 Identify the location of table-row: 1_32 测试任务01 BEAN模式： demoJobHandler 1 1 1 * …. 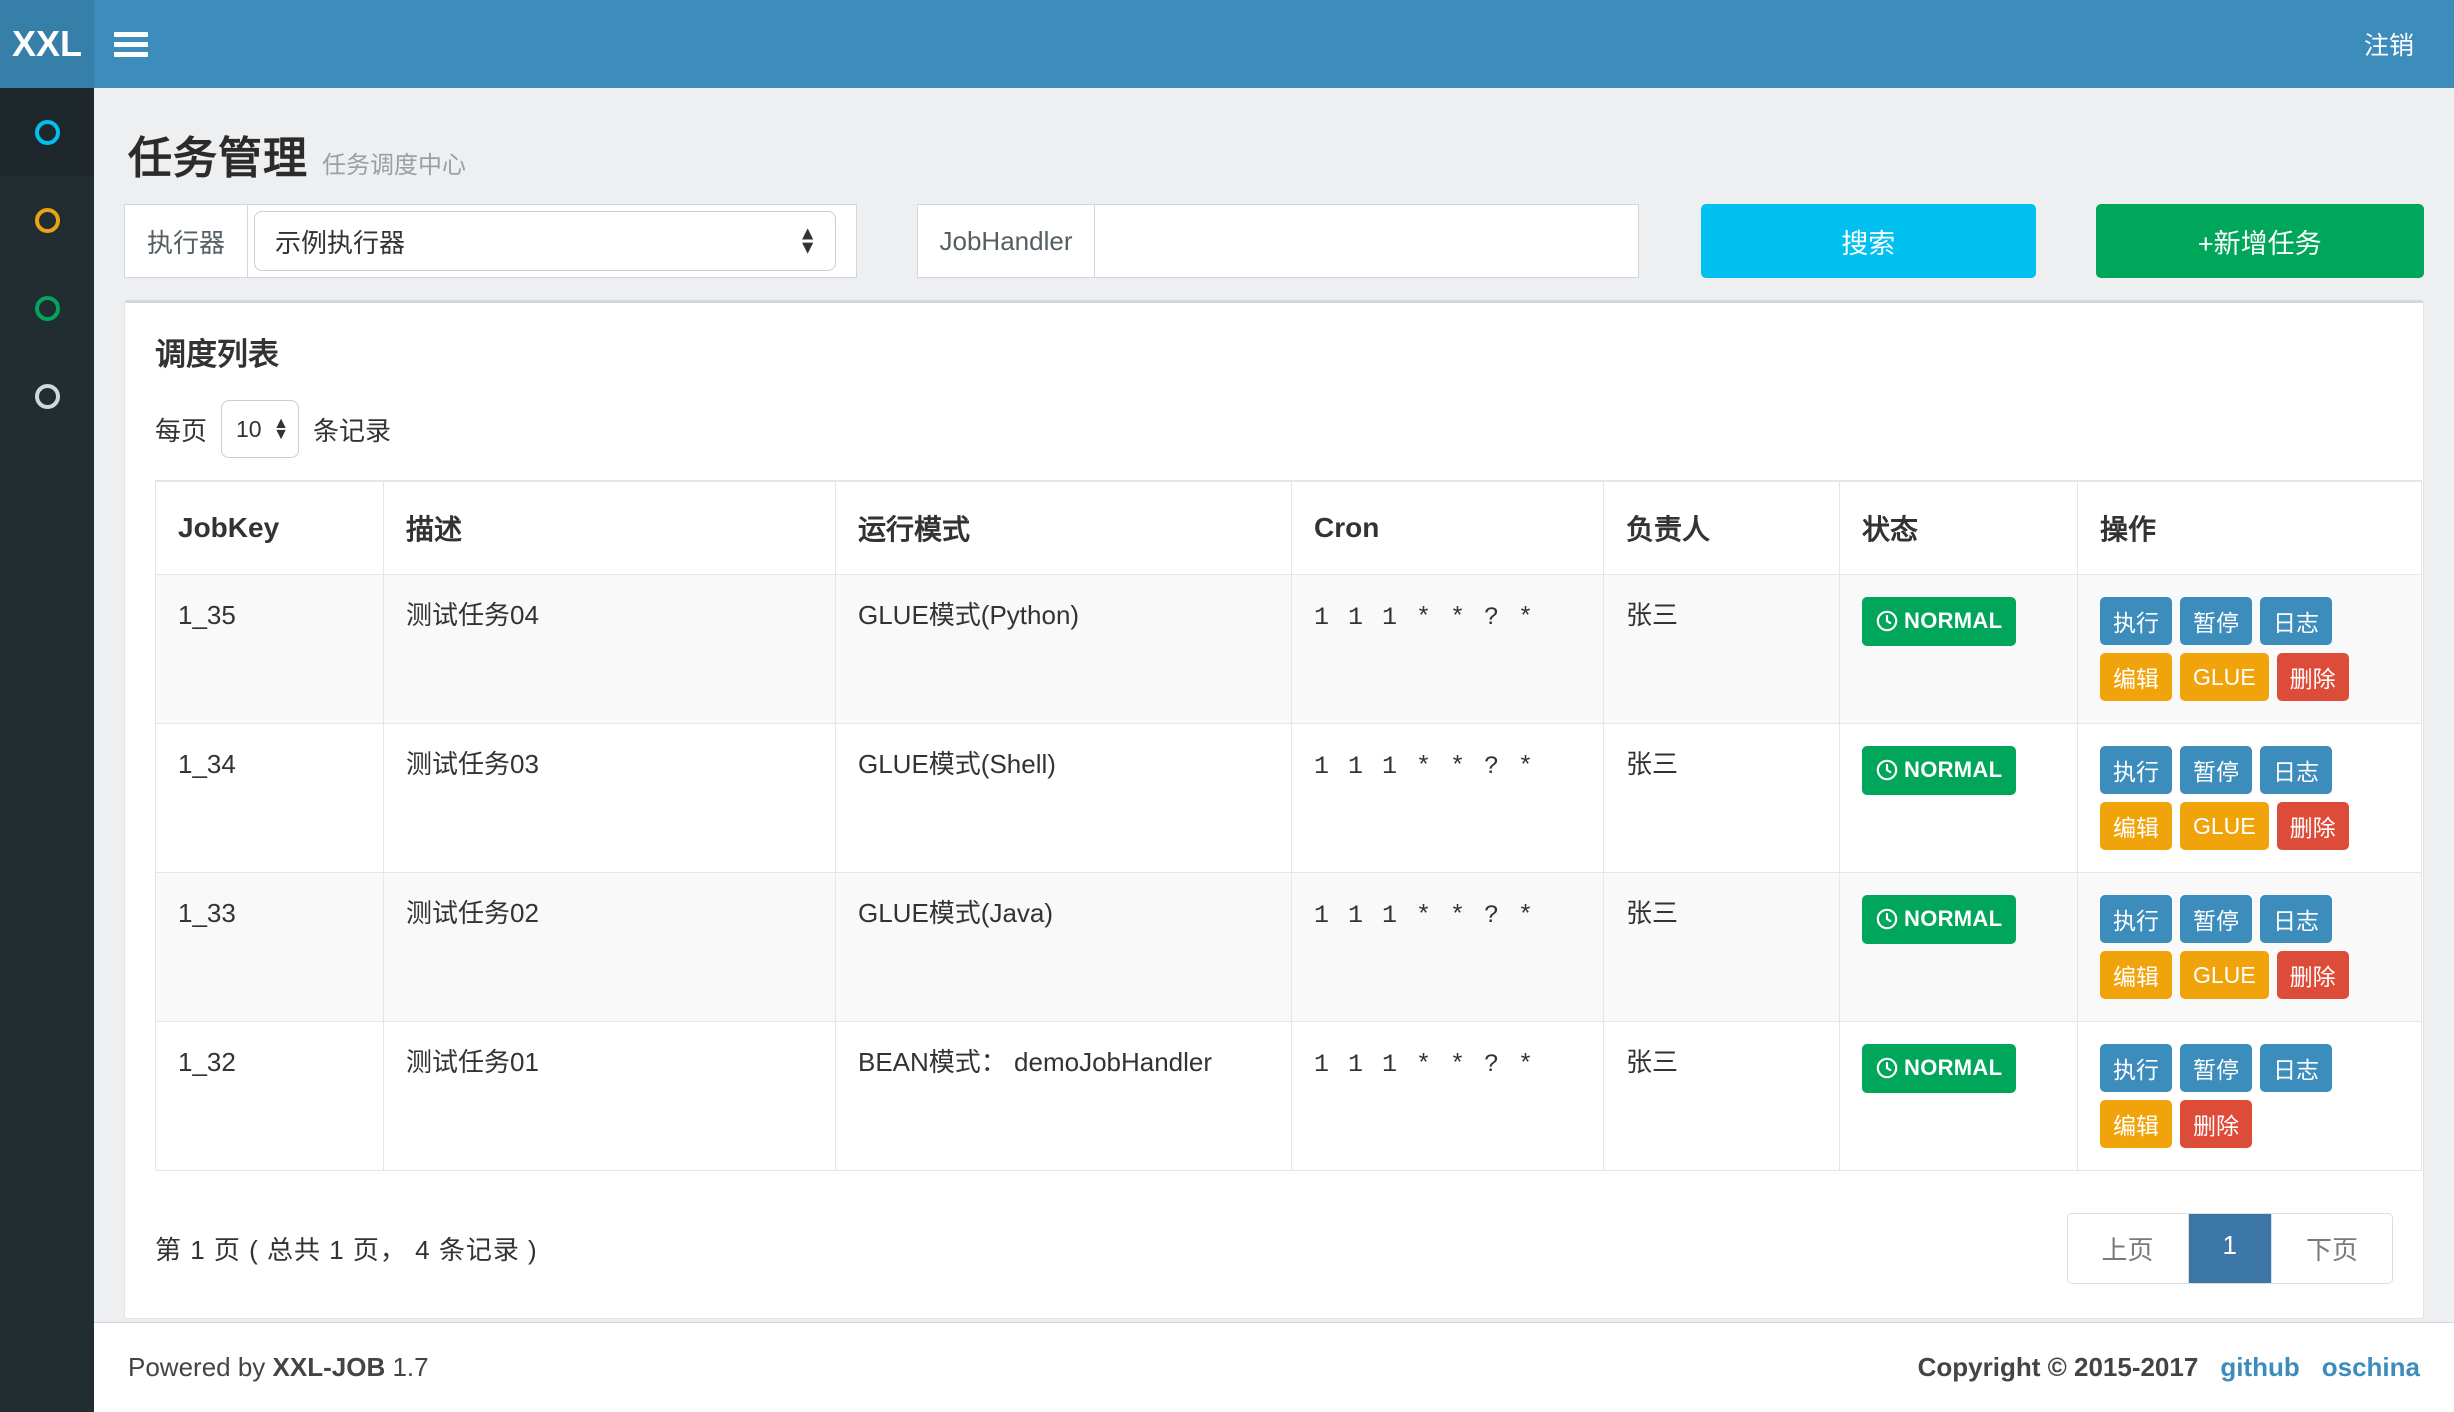
(1288, 1096).